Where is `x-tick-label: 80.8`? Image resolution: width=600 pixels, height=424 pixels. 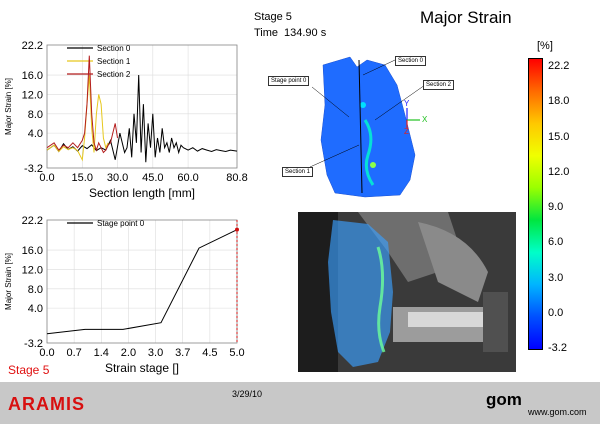 x-tick-label: 80.8 is located at coordinates (236, 178).